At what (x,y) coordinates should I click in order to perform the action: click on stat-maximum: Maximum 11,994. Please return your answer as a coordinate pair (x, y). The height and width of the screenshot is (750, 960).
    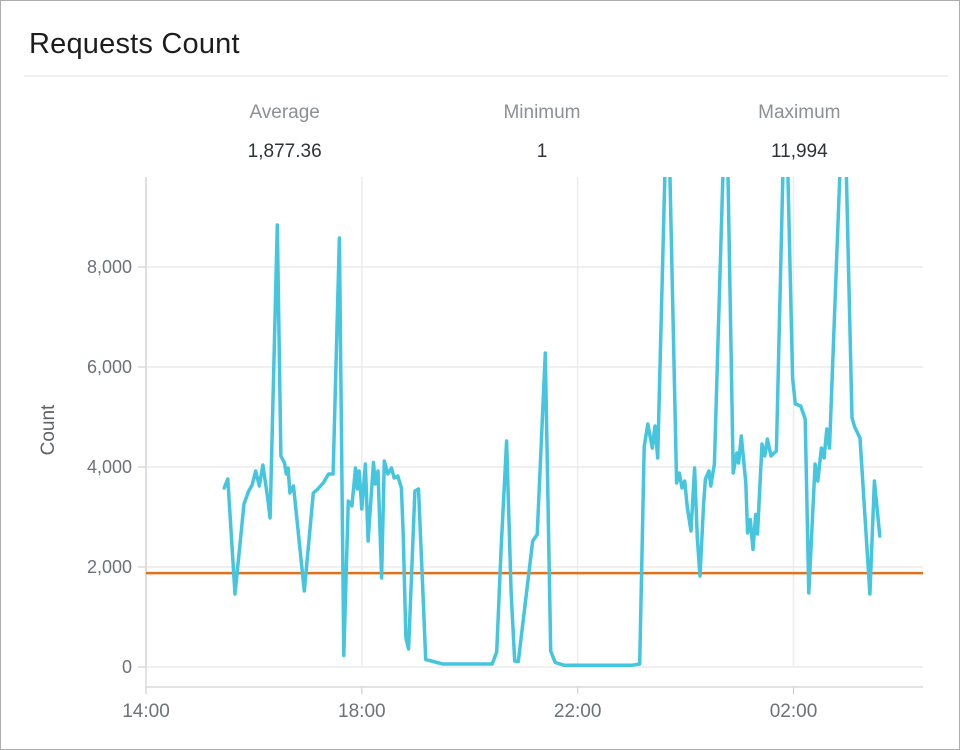
    Looking at the image, I should click on (799, 132).